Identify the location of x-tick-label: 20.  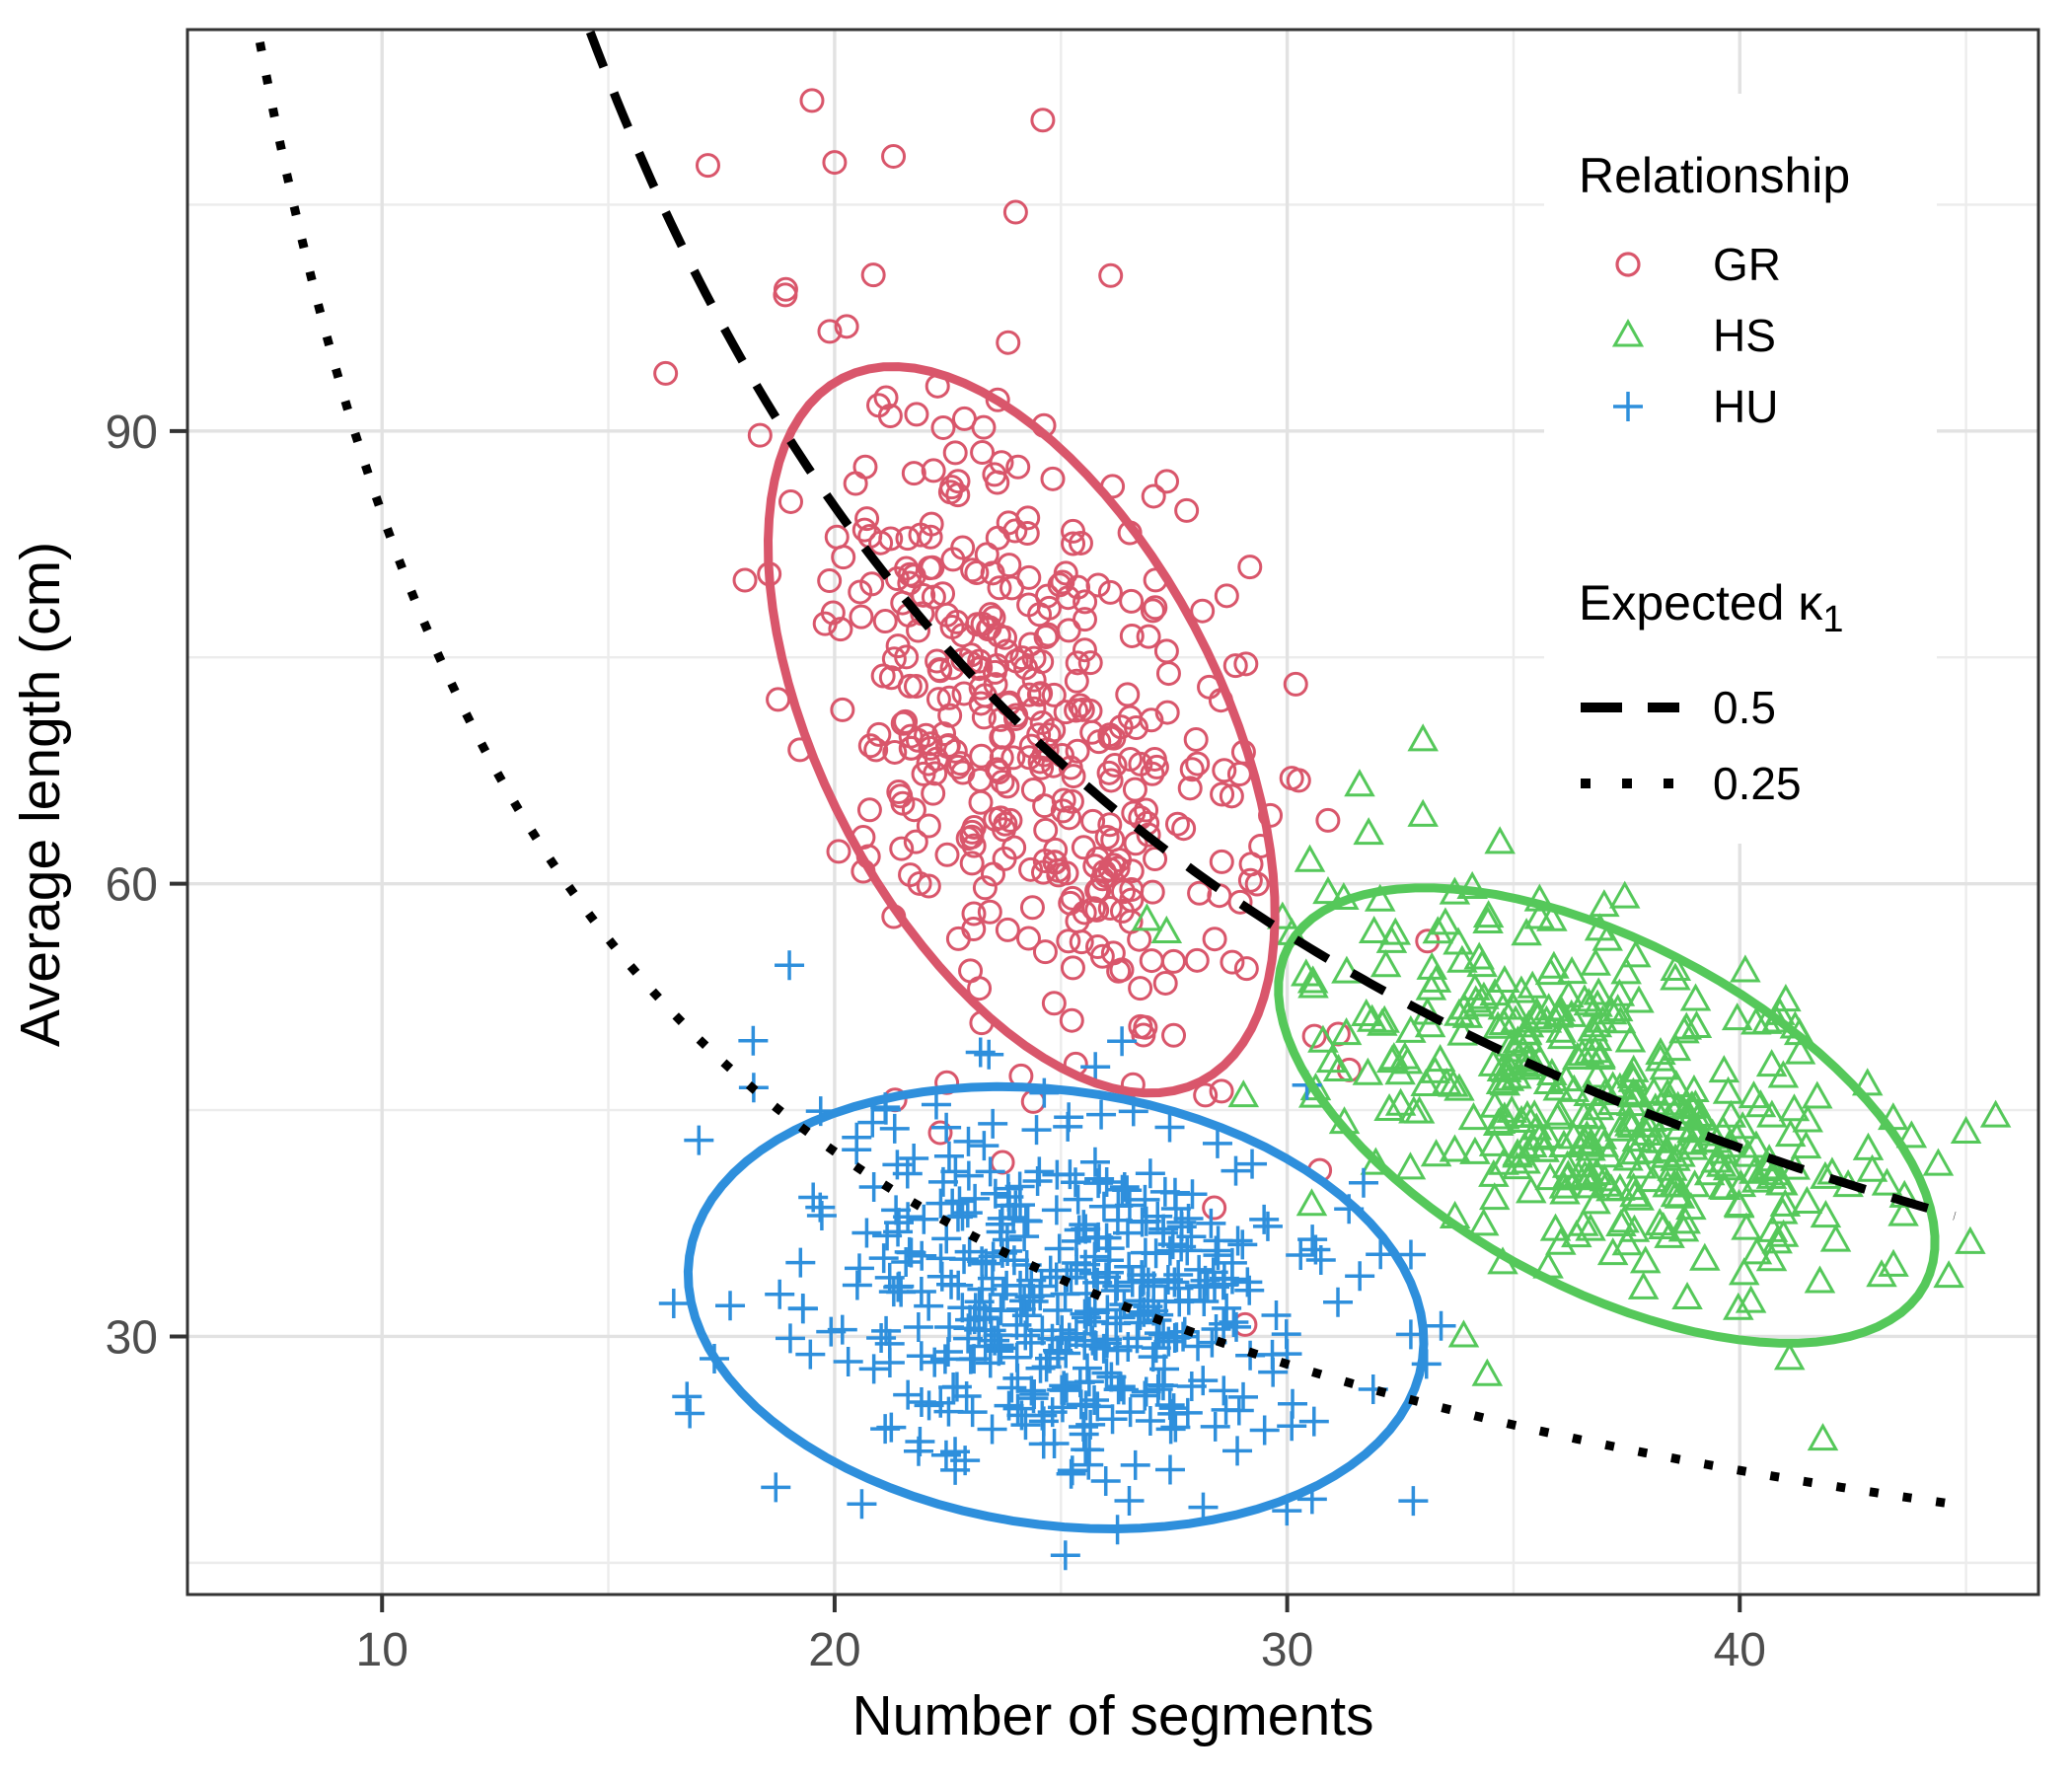
(834, 1650).